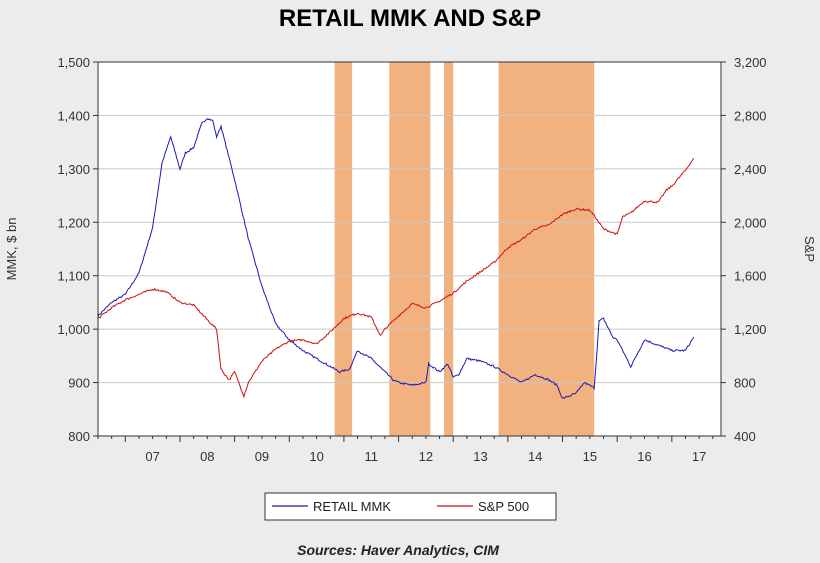 The width and height of the screenshot is (820, 563). Describe the element at coordinates (750, 329) in the screenshot. I see `right-tick-label: 1,200` at that location.